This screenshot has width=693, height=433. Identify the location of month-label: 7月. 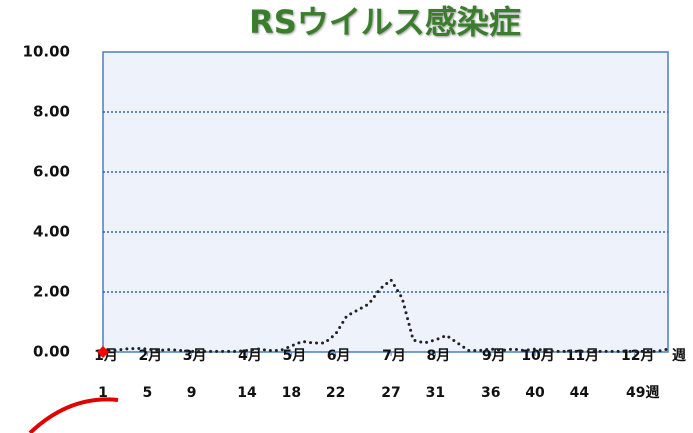
(394, 356).